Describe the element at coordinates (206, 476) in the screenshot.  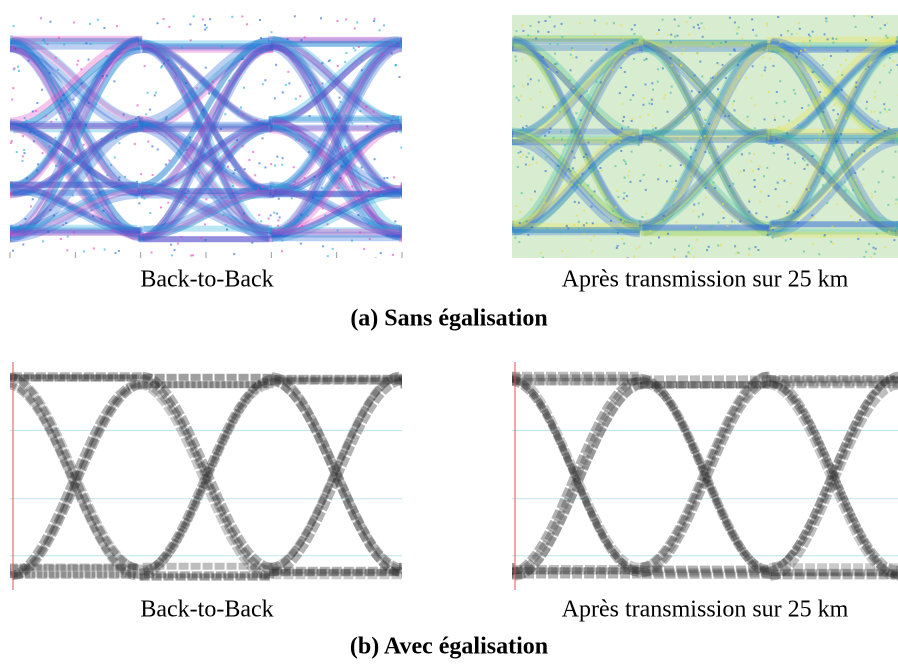
I see `eye-traces` at that location.